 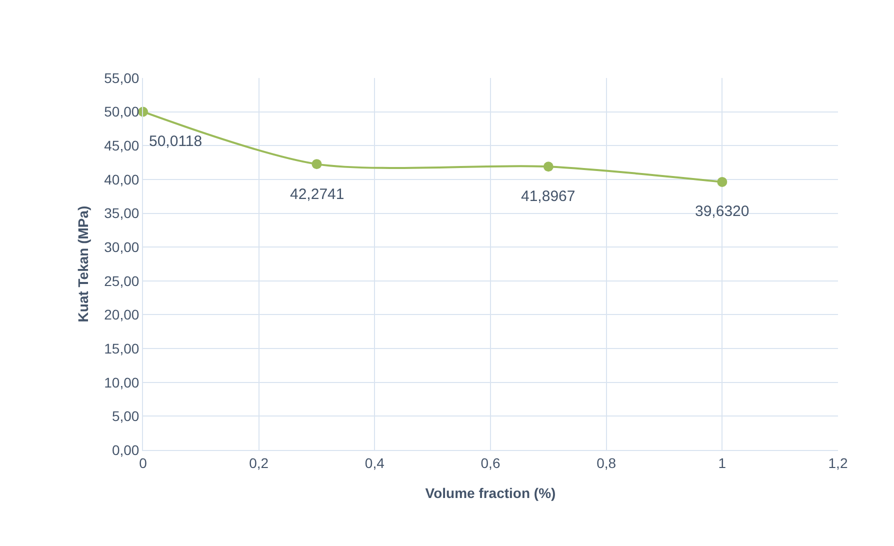 I want to click on y-tick-label: 15,00, so click(x=122, y=348).